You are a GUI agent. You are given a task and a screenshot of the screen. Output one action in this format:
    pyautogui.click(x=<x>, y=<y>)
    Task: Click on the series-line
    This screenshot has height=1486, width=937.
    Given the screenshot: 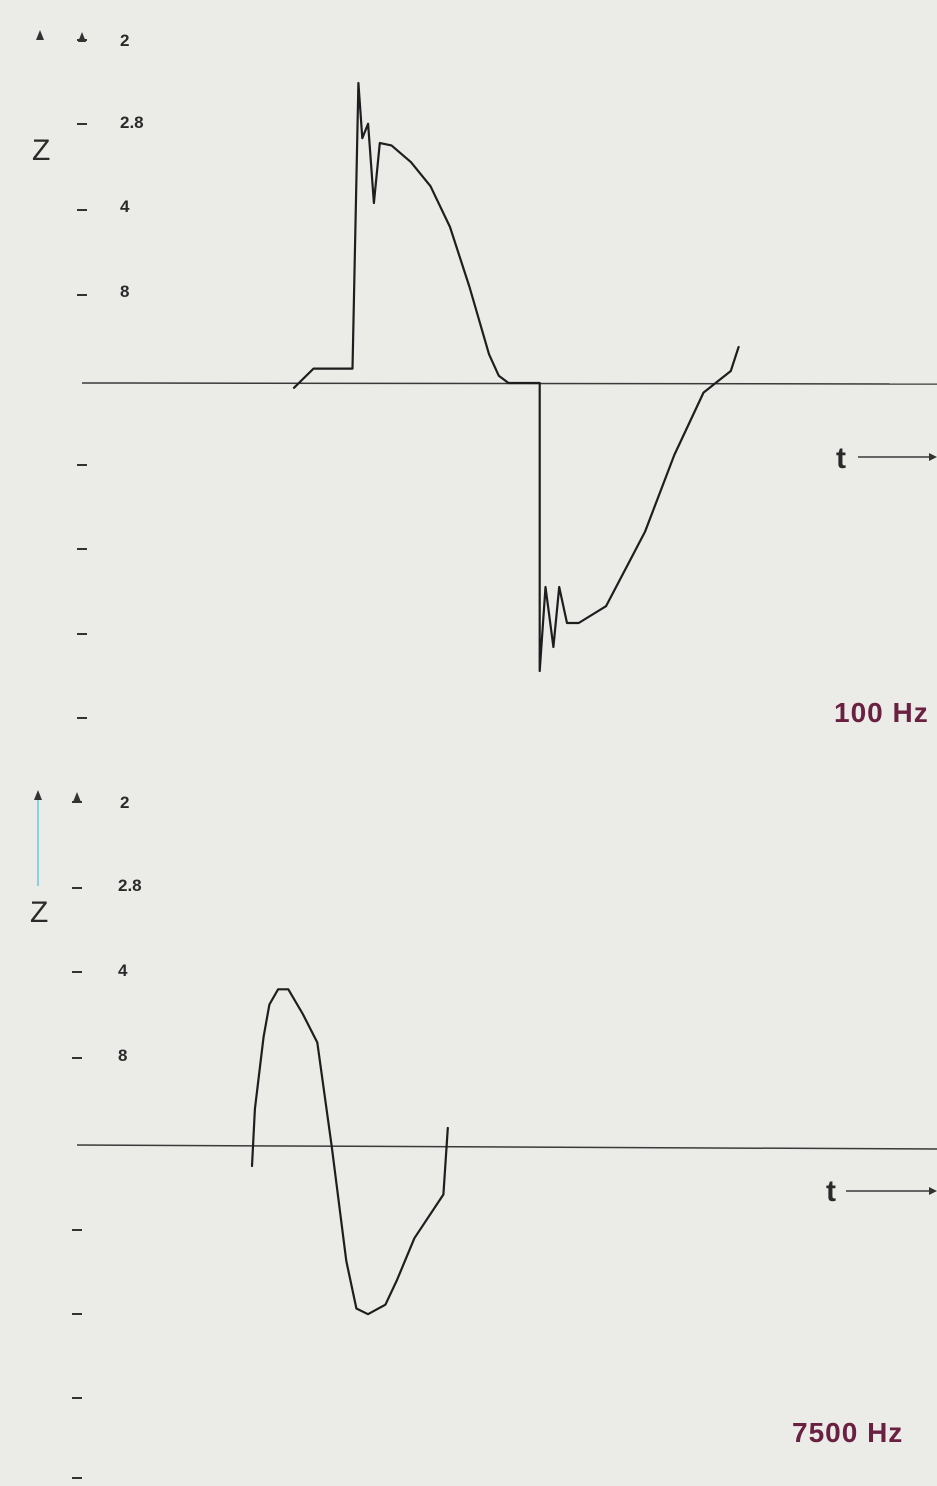 What is the action you would take?
    pyautogui.click(x=349, y=1152)
    